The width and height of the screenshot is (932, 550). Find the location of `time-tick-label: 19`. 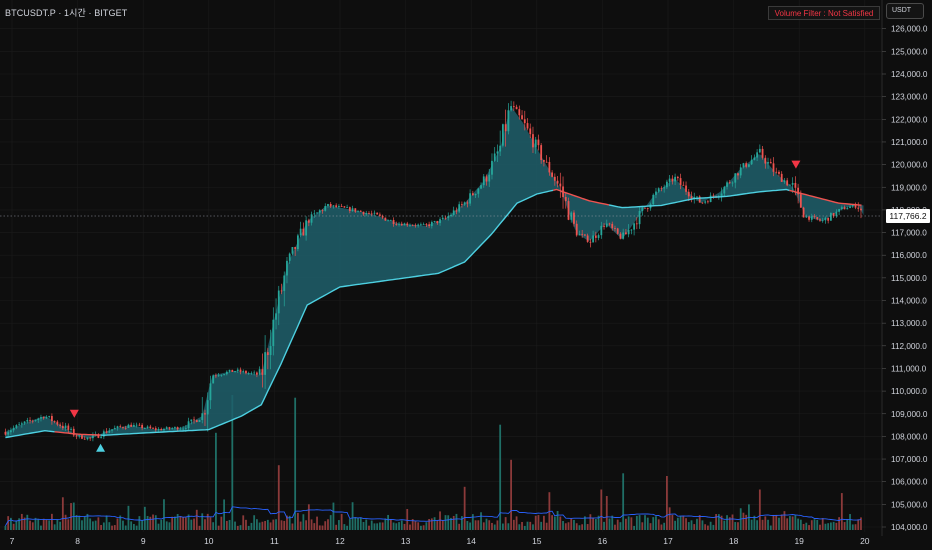

time-tick-label: 19 is located at coordinates (799, 541).